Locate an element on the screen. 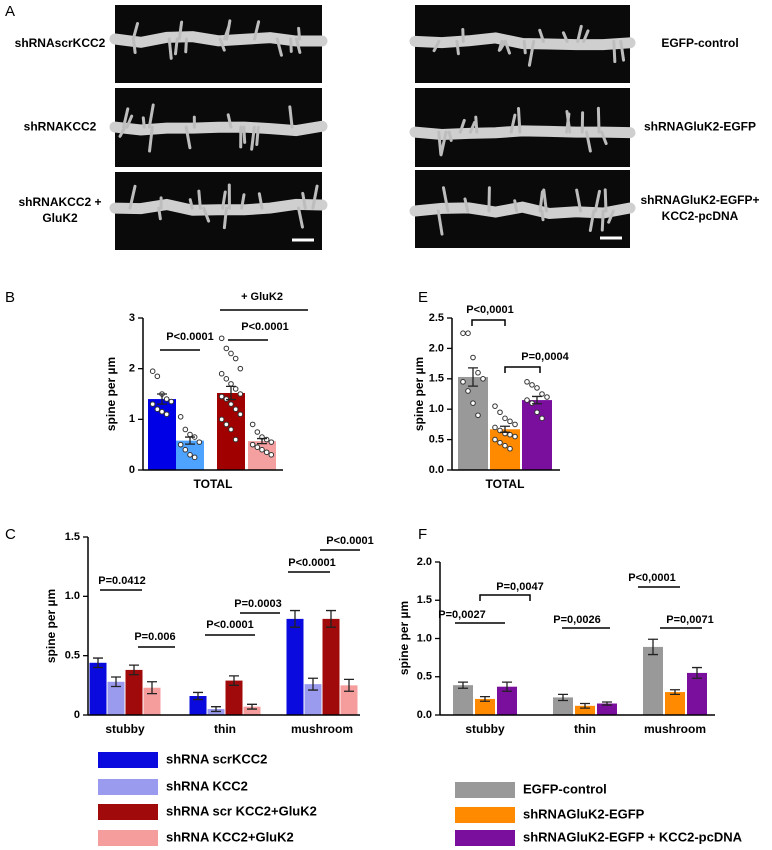 The image size is (772, 850). panel-letter: A is located at coordinates (10, 11).